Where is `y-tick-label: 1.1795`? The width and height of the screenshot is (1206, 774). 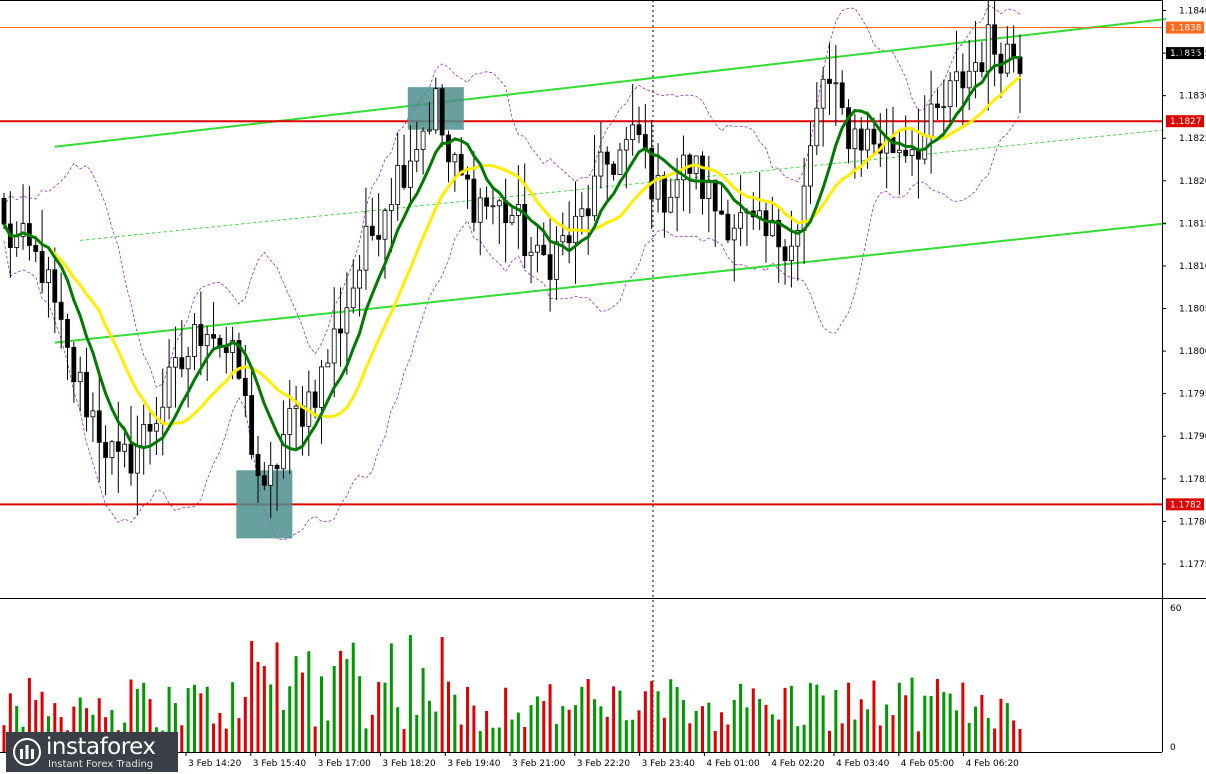 y-tick-label: 1.1795 is located at coordinates (1192, 395).